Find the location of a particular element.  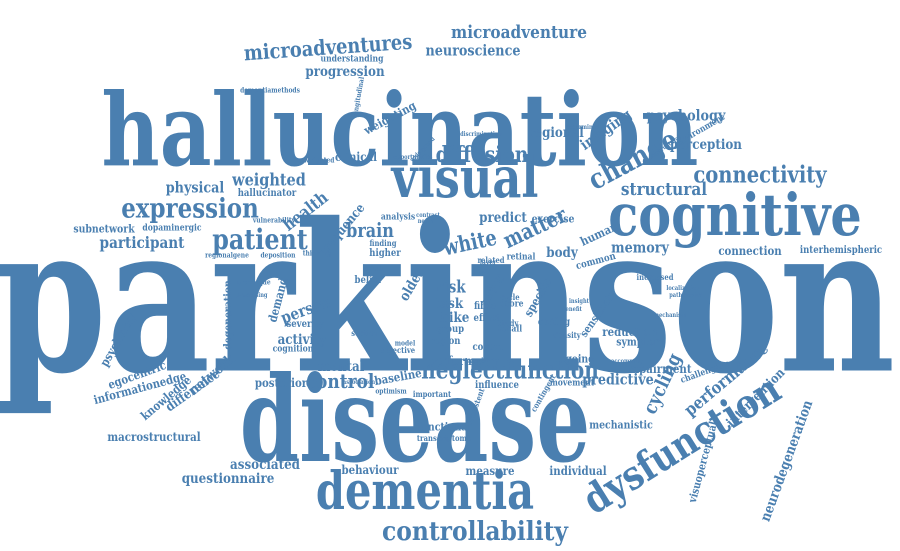

word-outdoor: outdoor is located at coordinates (486, 360).